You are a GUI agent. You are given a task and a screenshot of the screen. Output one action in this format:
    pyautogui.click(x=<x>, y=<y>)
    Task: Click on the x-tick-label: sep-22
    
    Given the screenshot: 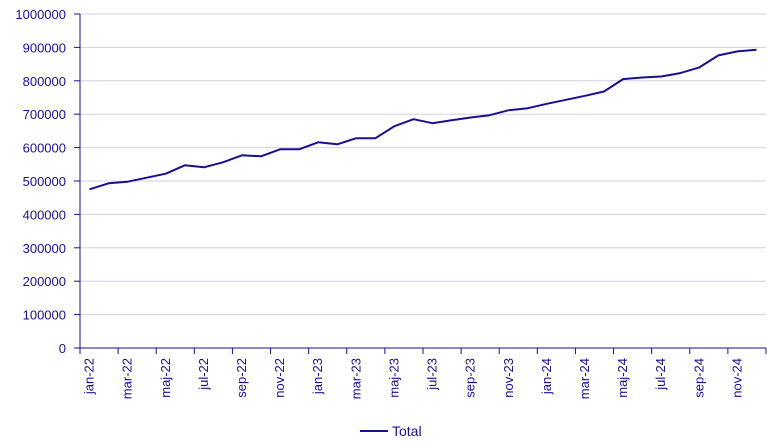 What is the action you would take?
    pyautogui.click(x=241, y=378)
    